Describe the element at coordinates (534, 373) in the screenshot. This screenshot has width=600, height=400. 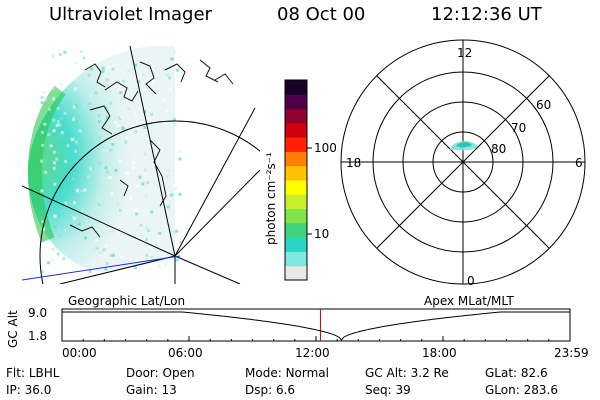
I see `info-glat-value: 82.6` at that location.